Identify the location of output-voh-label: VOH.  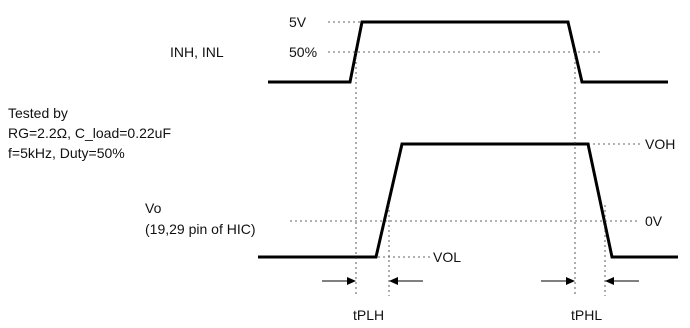
(660, 144).